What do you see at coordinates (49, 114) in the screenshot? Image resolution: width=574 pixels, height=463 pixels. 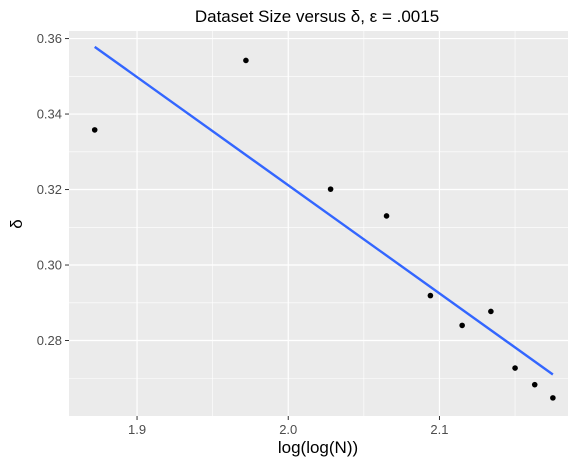 I see `y-tick-label: 0.34` at bounding box center [49, 114].